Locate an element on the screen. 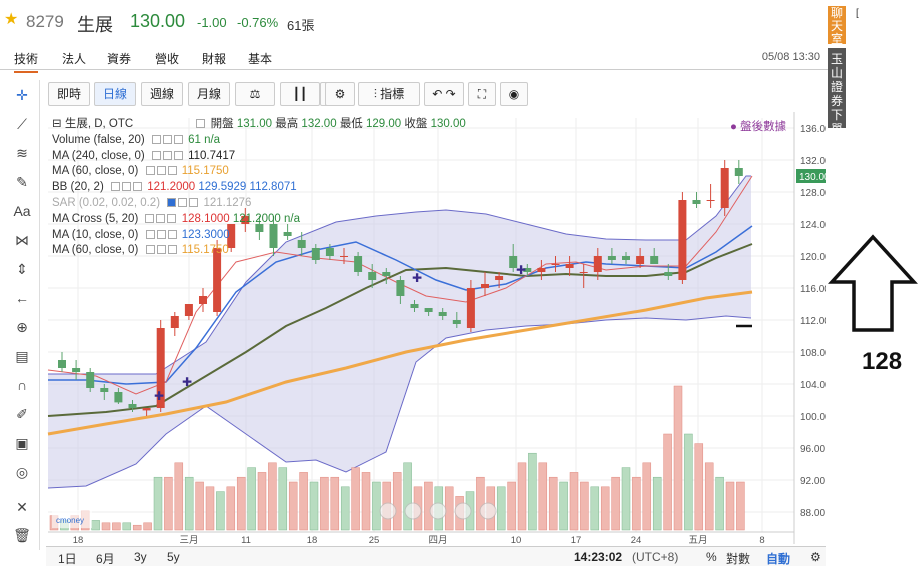  range-1d: 1日 is located at coordinates (67, 559).